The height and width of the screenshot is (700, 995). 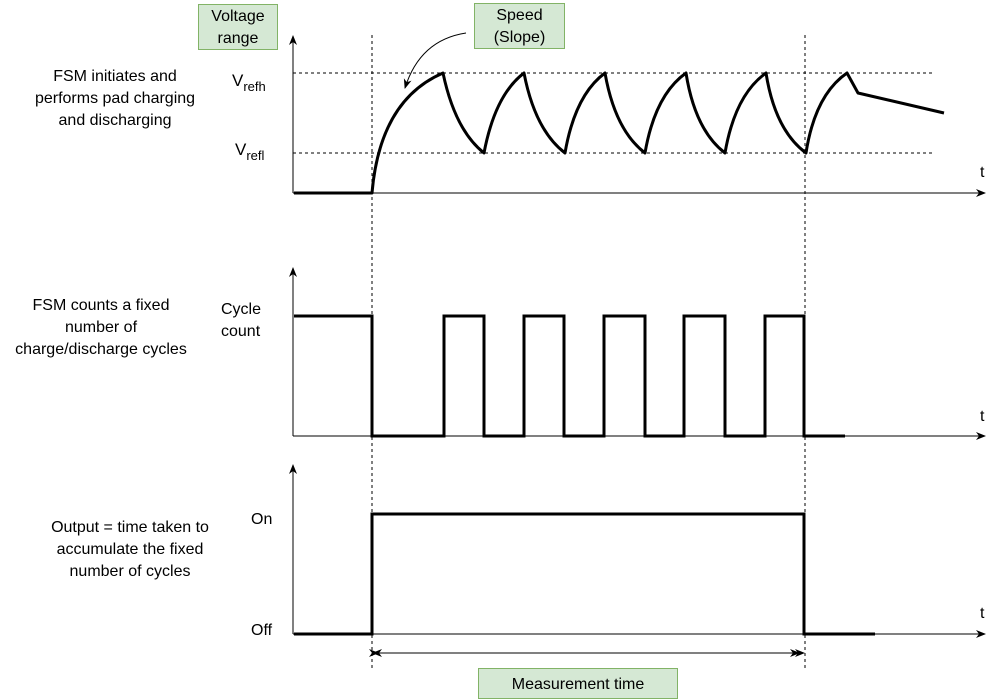 I want to click on cycle-count-line2: count, so click(x=241, y=331).